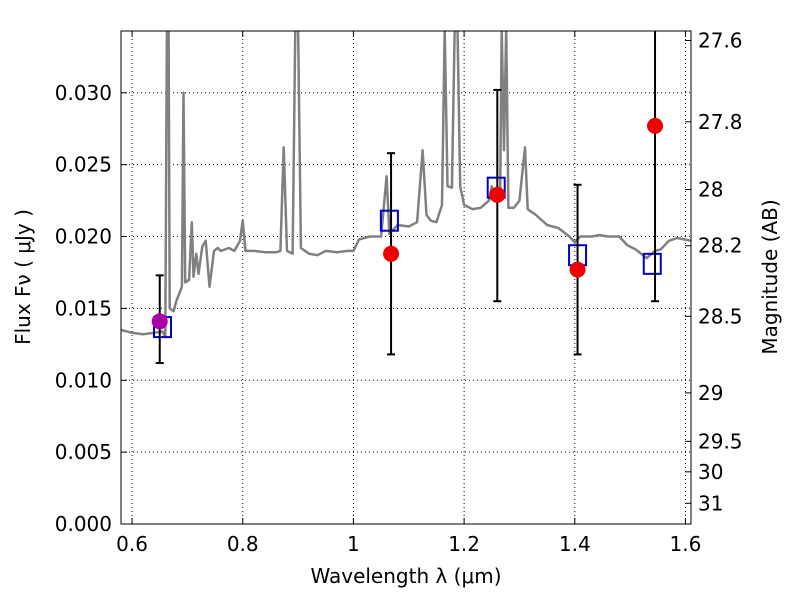  What do you see at coordinates (132, 544) in the screenshot?
I see `x-tick-label: 0.6` at bounding box center [132, 544].